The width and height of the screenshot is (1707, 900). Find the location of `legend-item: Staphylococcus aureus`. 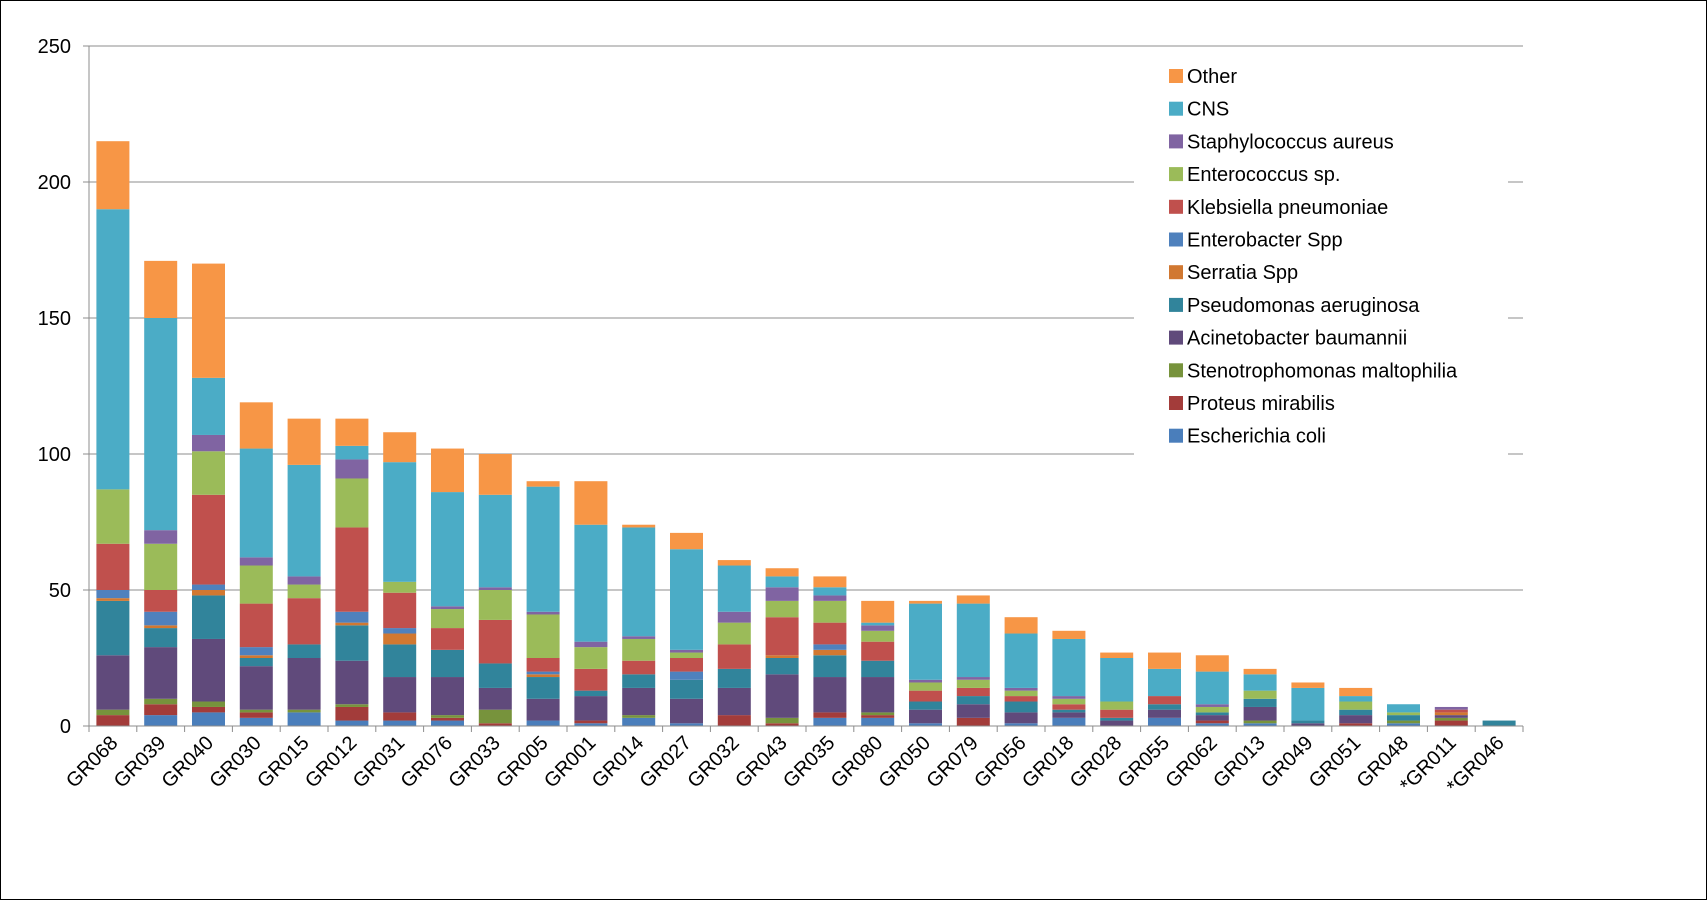

legend-item: Staphylococcus aureus is located at coordinates (1281, 142).